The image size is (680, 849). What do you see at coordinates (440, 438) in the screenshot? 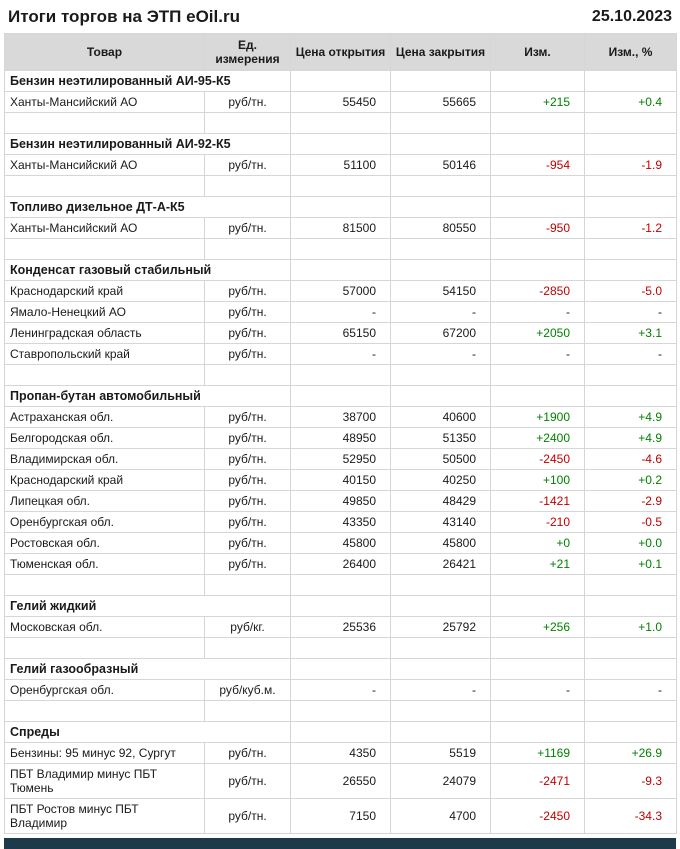
I see `cell-close-price: 51350` at bounding box center [440, 438].